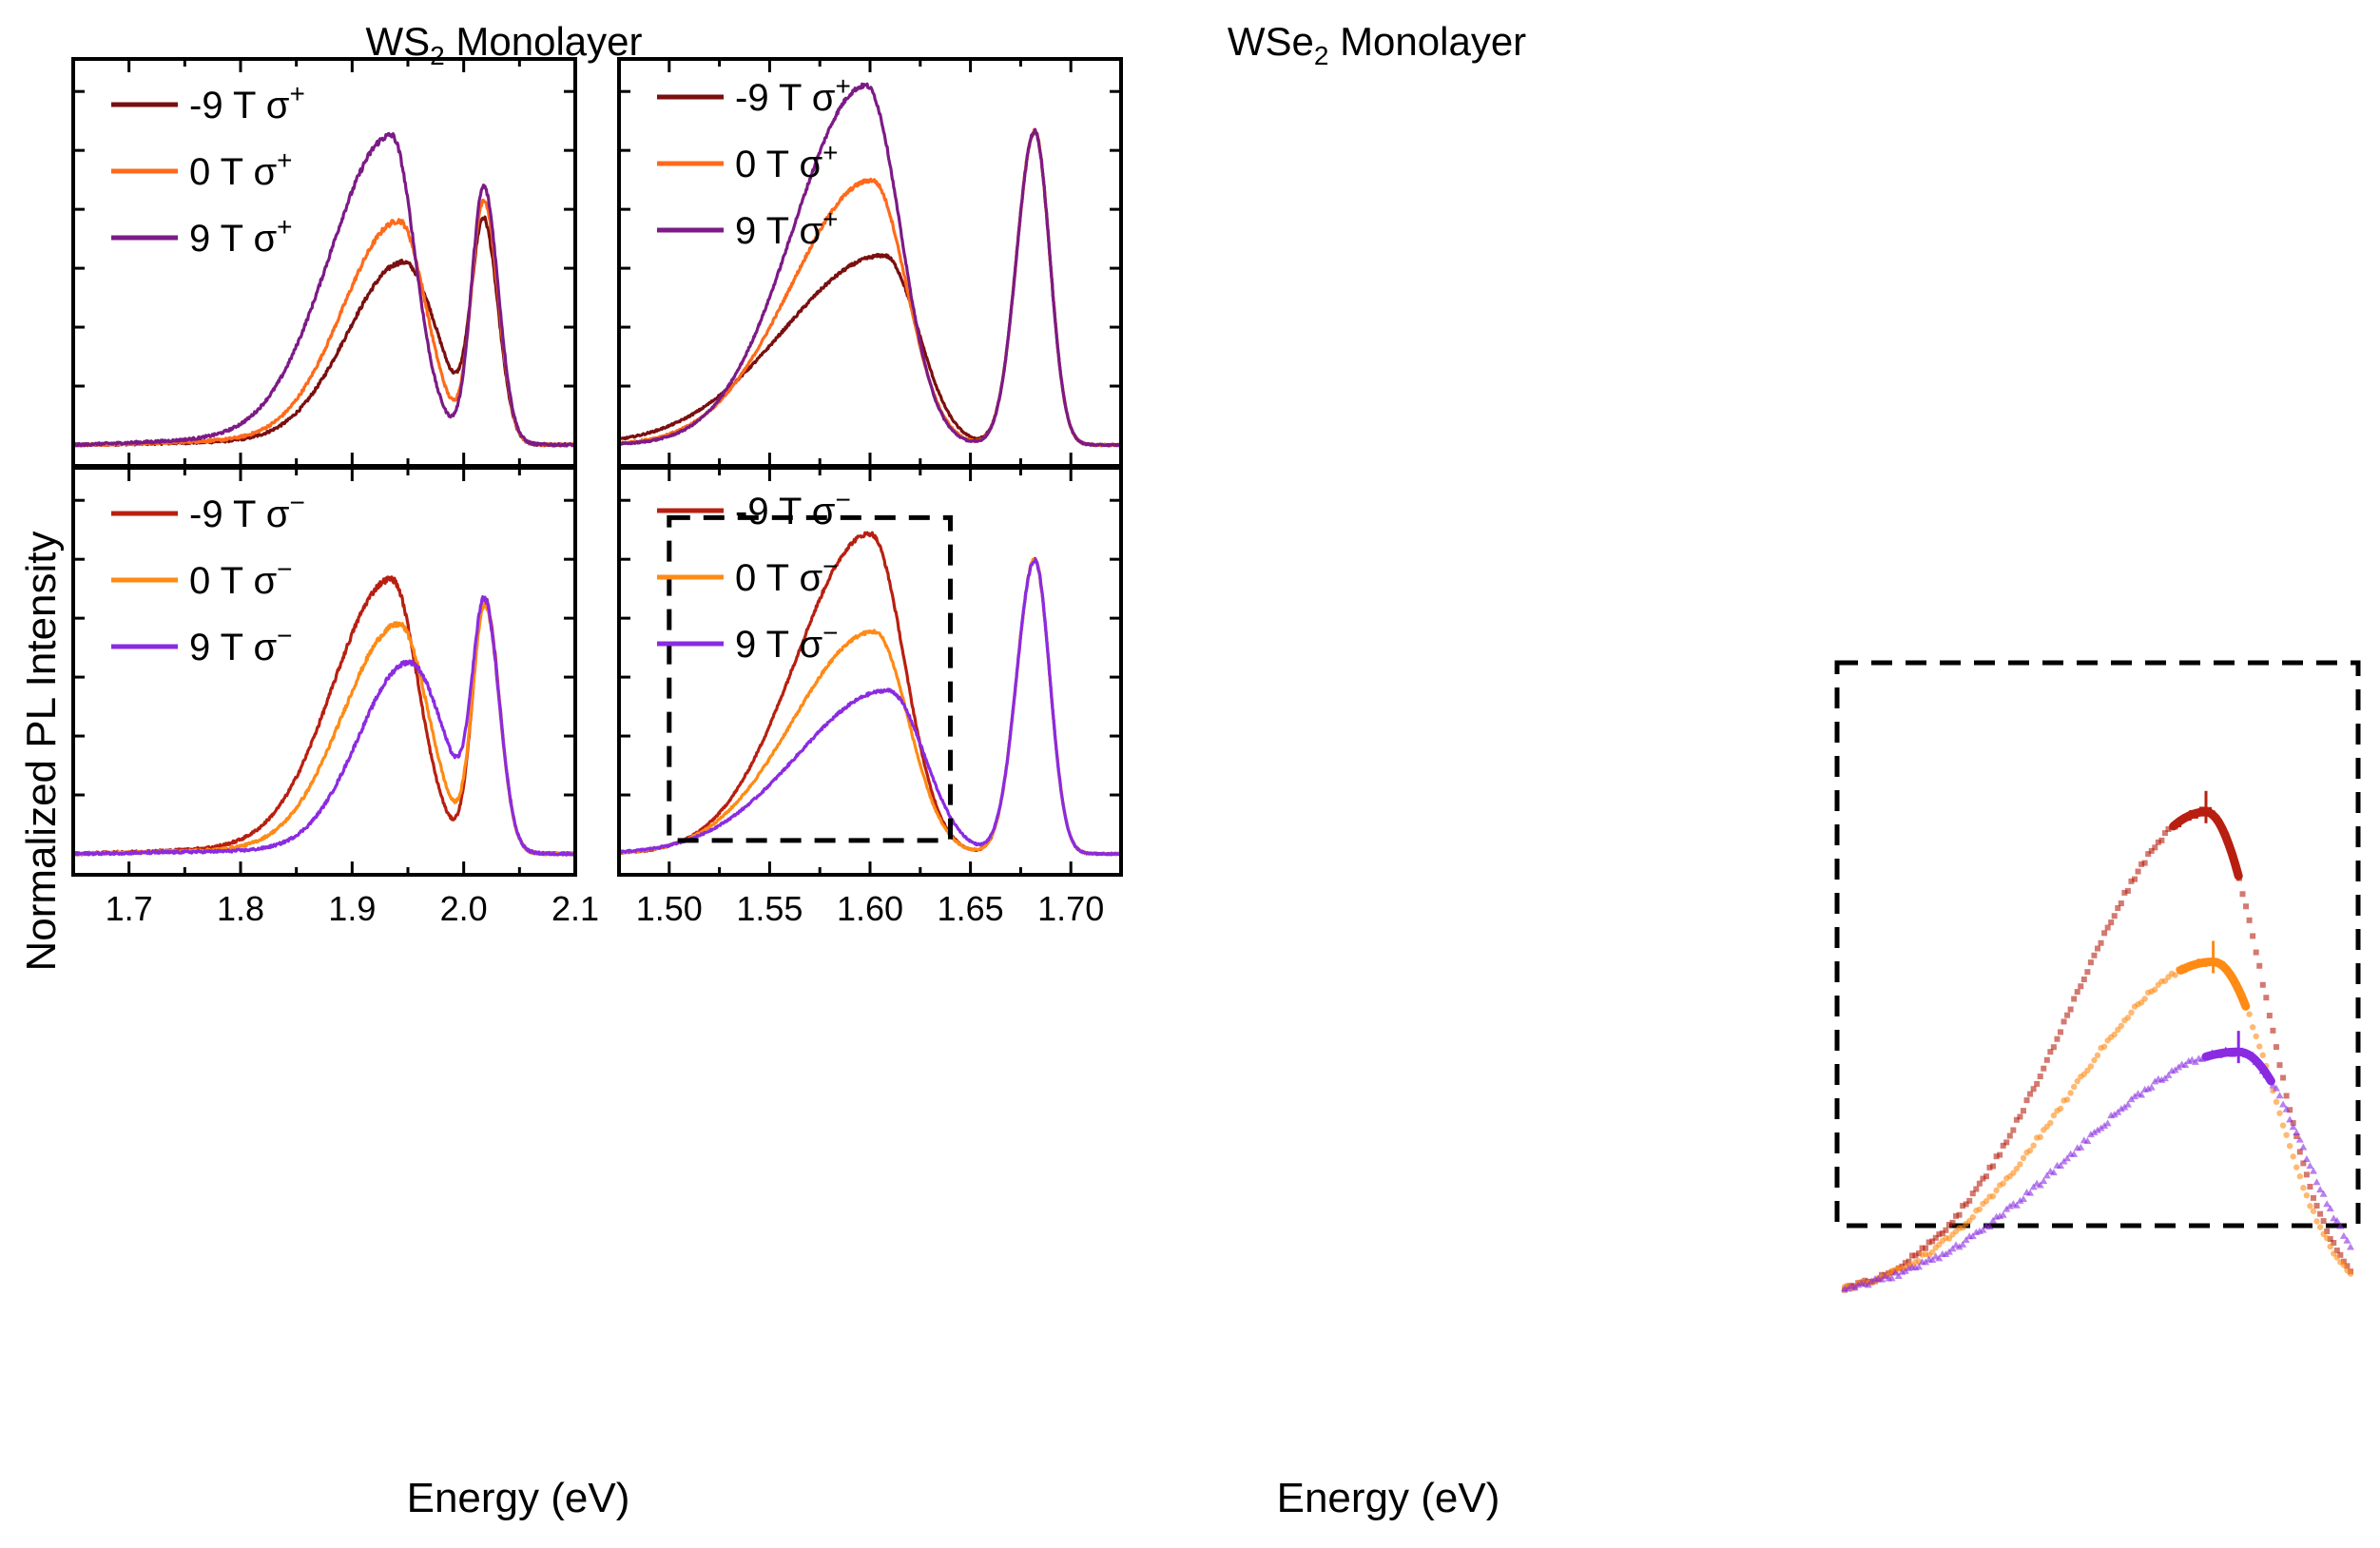 The height and width of the screenshot is (1548, 2380). What do you see at coordinates (793, 509) in the screenshot?
I see `legend-label: -9 T σ−` at bounding box center [793, 509].